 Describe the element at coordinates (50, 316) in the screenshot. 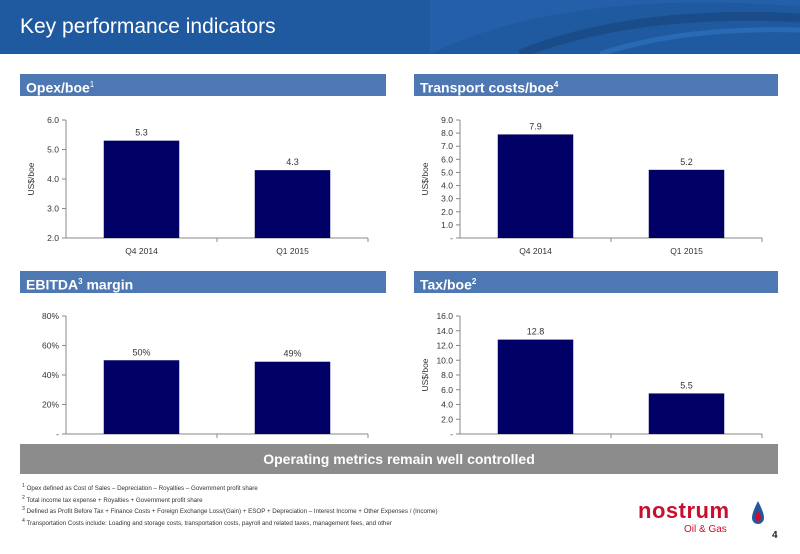

I see `ebitda-y-tick-label: 80%` at that location.